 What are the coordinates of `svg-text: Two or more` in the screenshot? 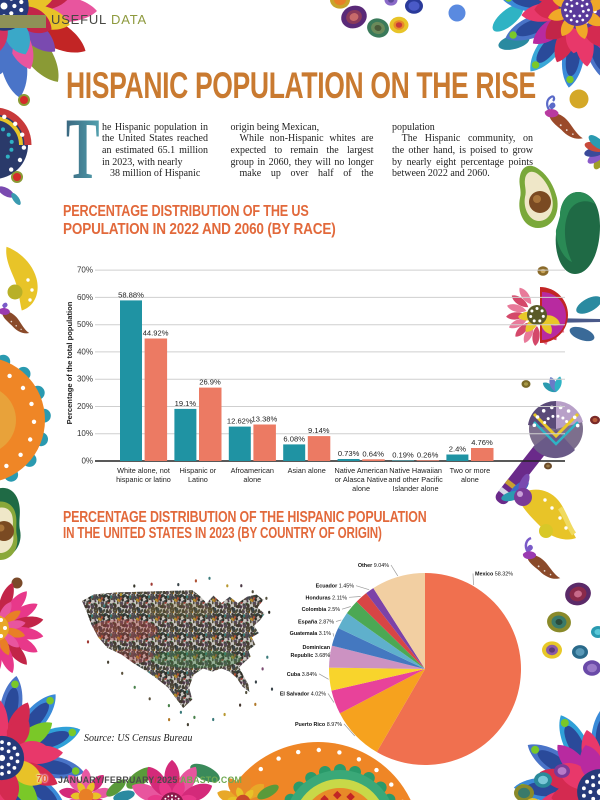 It's located at (470, 470).